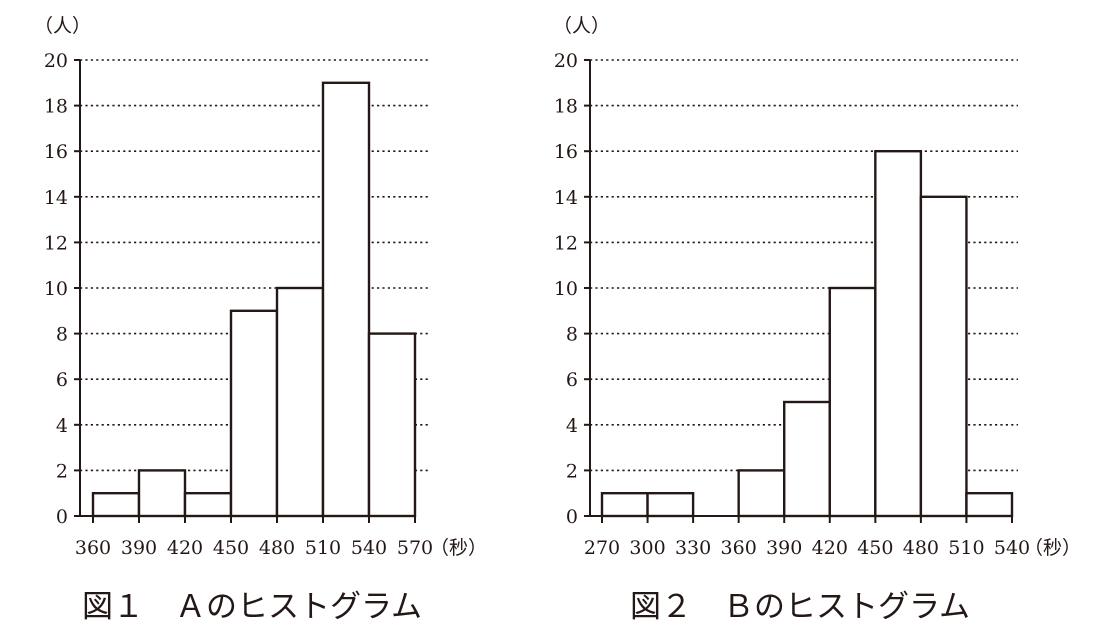 The height and width of the screenshot is (642, 1104). I want to click on chart-caption: 図１ Ａのヒストグラム, so click(252, 607).